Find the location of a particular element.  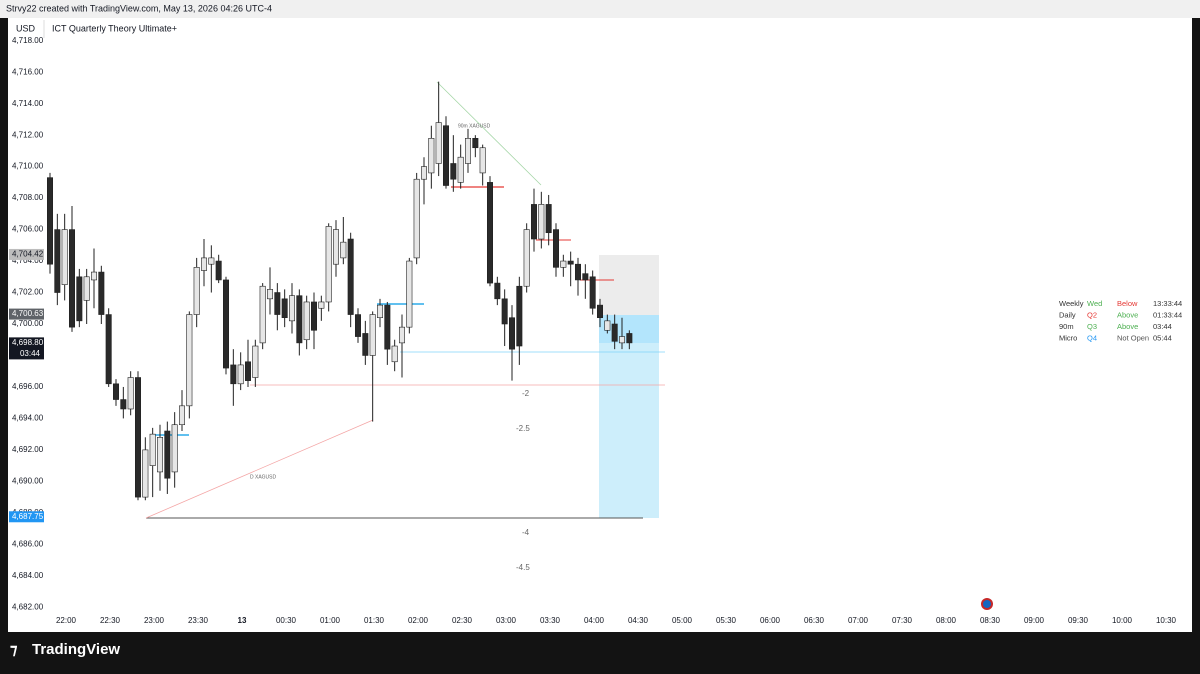

x-tick-label: 03:30 is located at coordinates (550, 620).